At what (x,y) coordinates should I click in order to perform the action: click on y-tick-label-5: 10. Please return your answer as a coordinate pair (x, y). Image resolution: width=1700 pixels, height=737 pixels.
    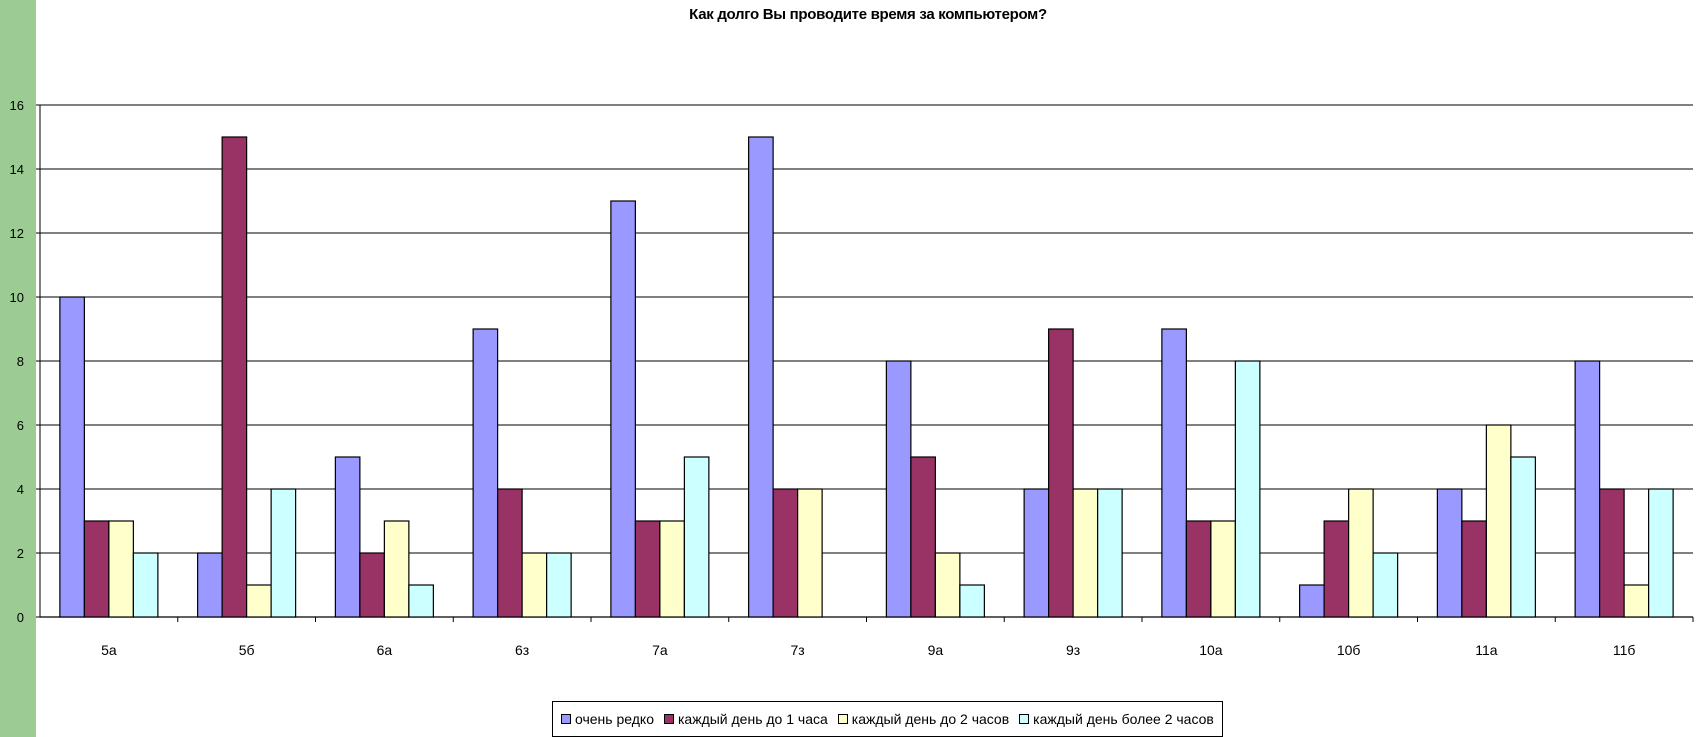
    Looking at the image, I should click on (17, 297).